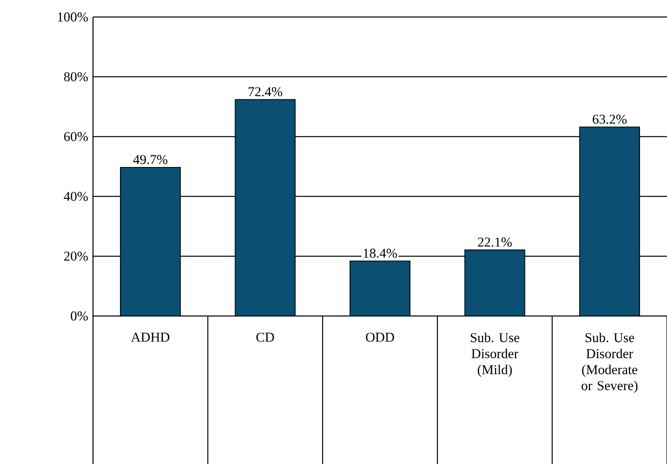  Describe the element at coordinates (380, 288) in the screenshot. I see `bar` at that location.